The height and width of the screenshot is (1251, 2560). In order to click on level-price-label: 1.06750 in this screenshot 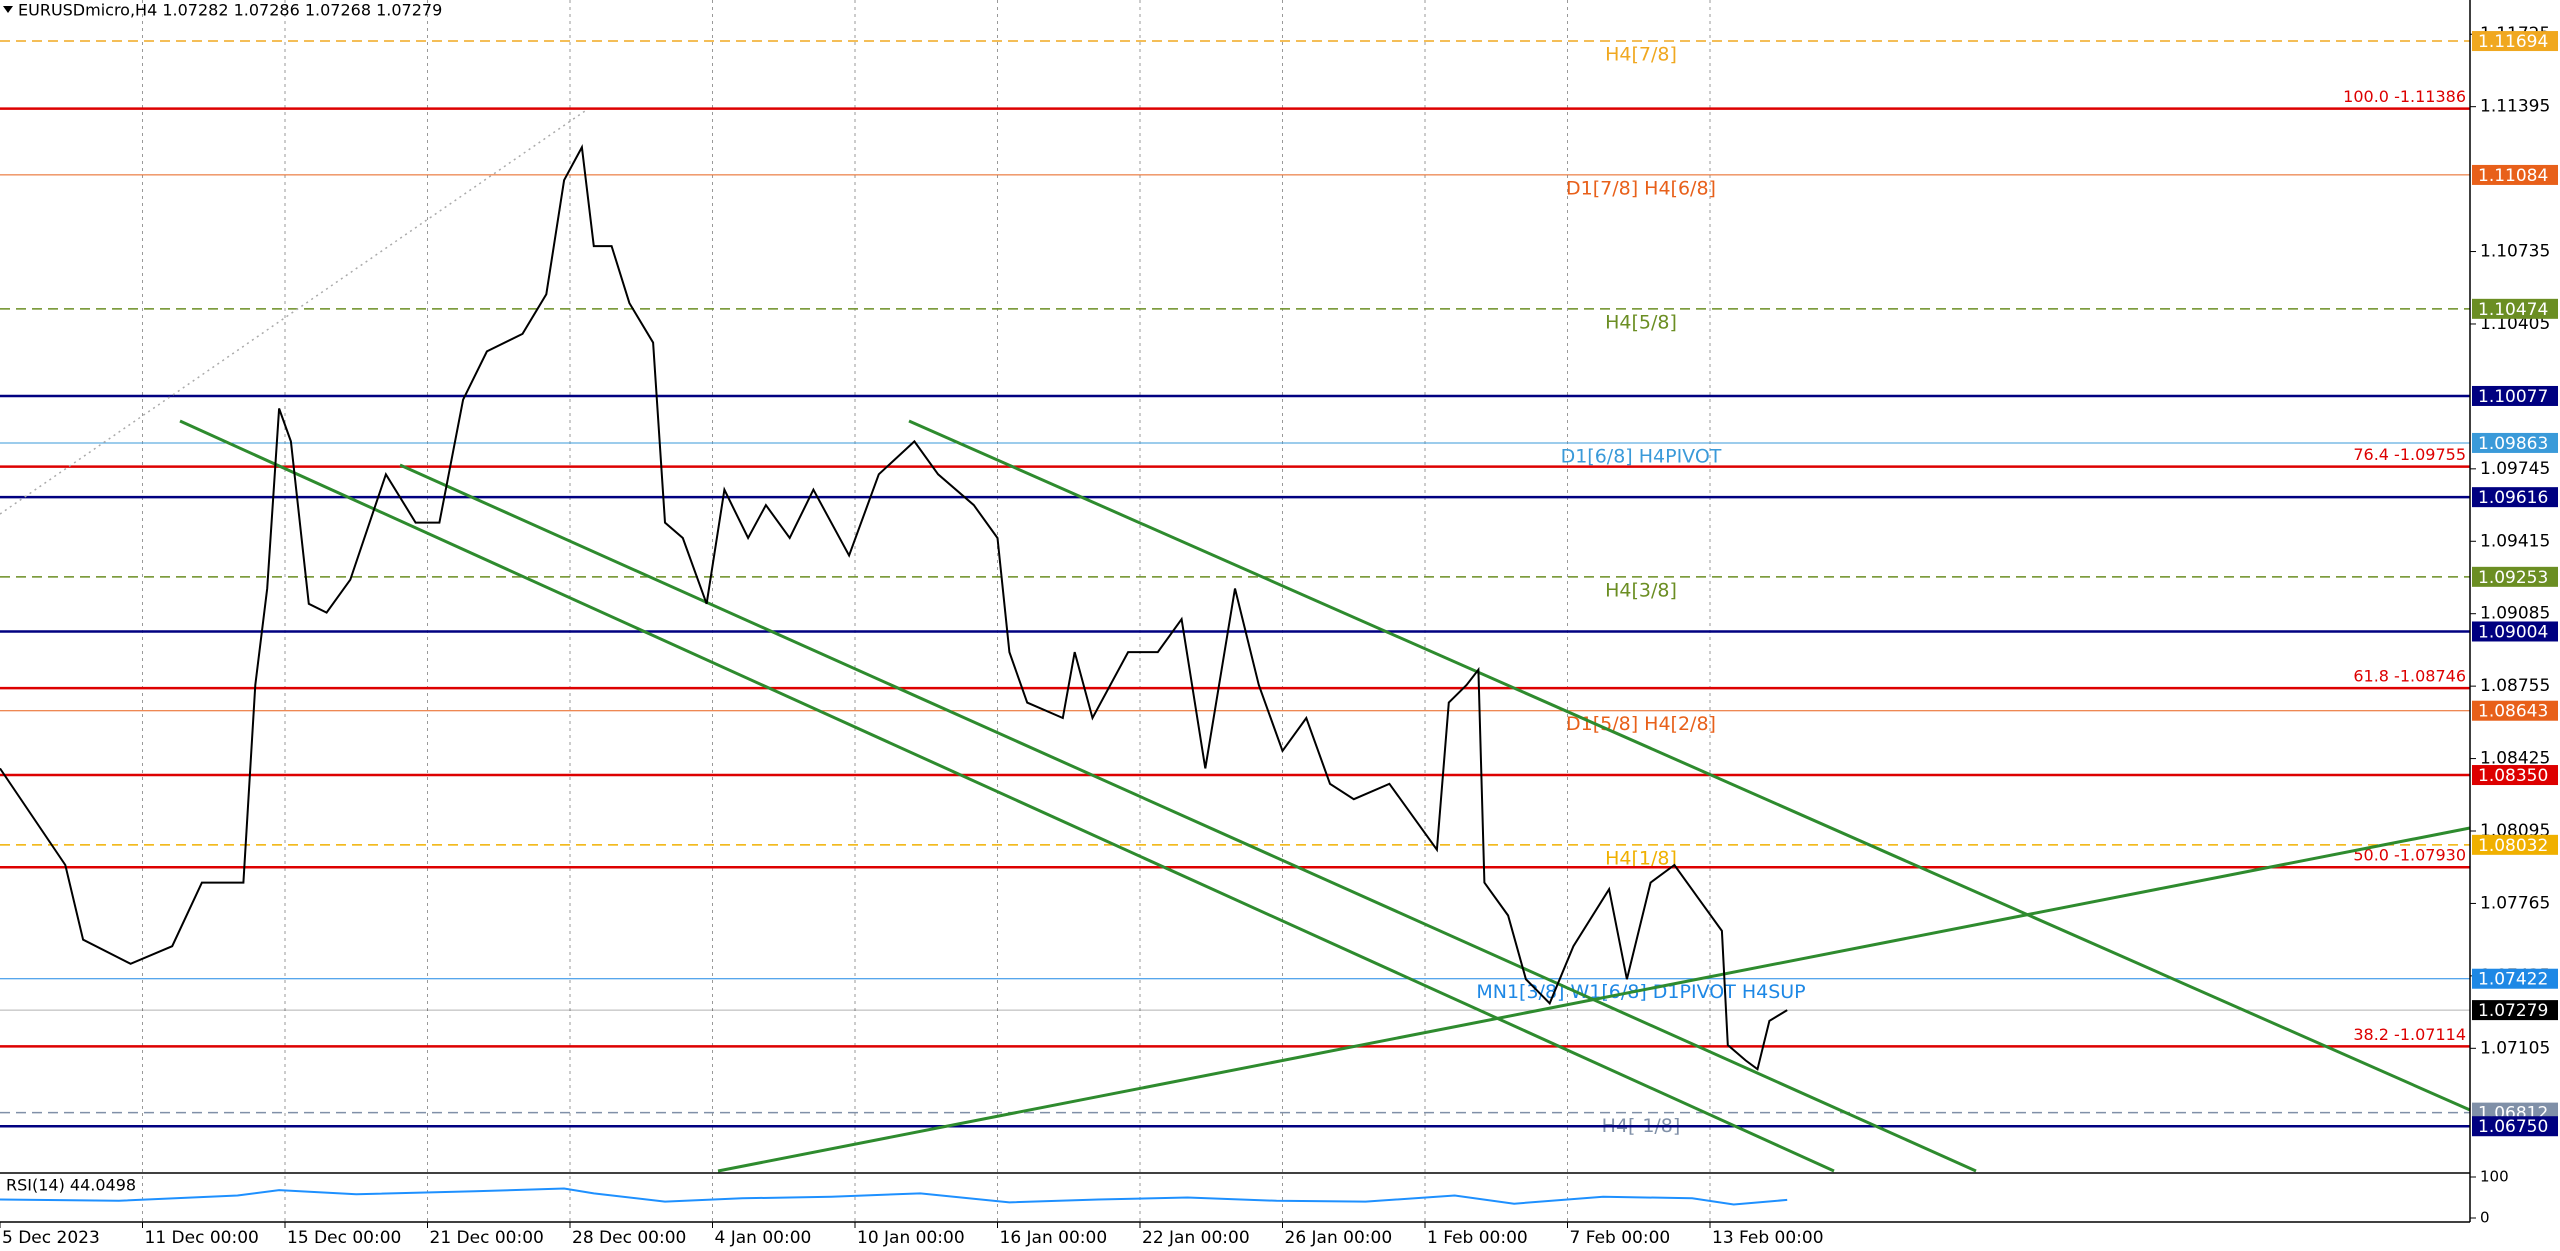, I will do `click(2513, 1127)`.